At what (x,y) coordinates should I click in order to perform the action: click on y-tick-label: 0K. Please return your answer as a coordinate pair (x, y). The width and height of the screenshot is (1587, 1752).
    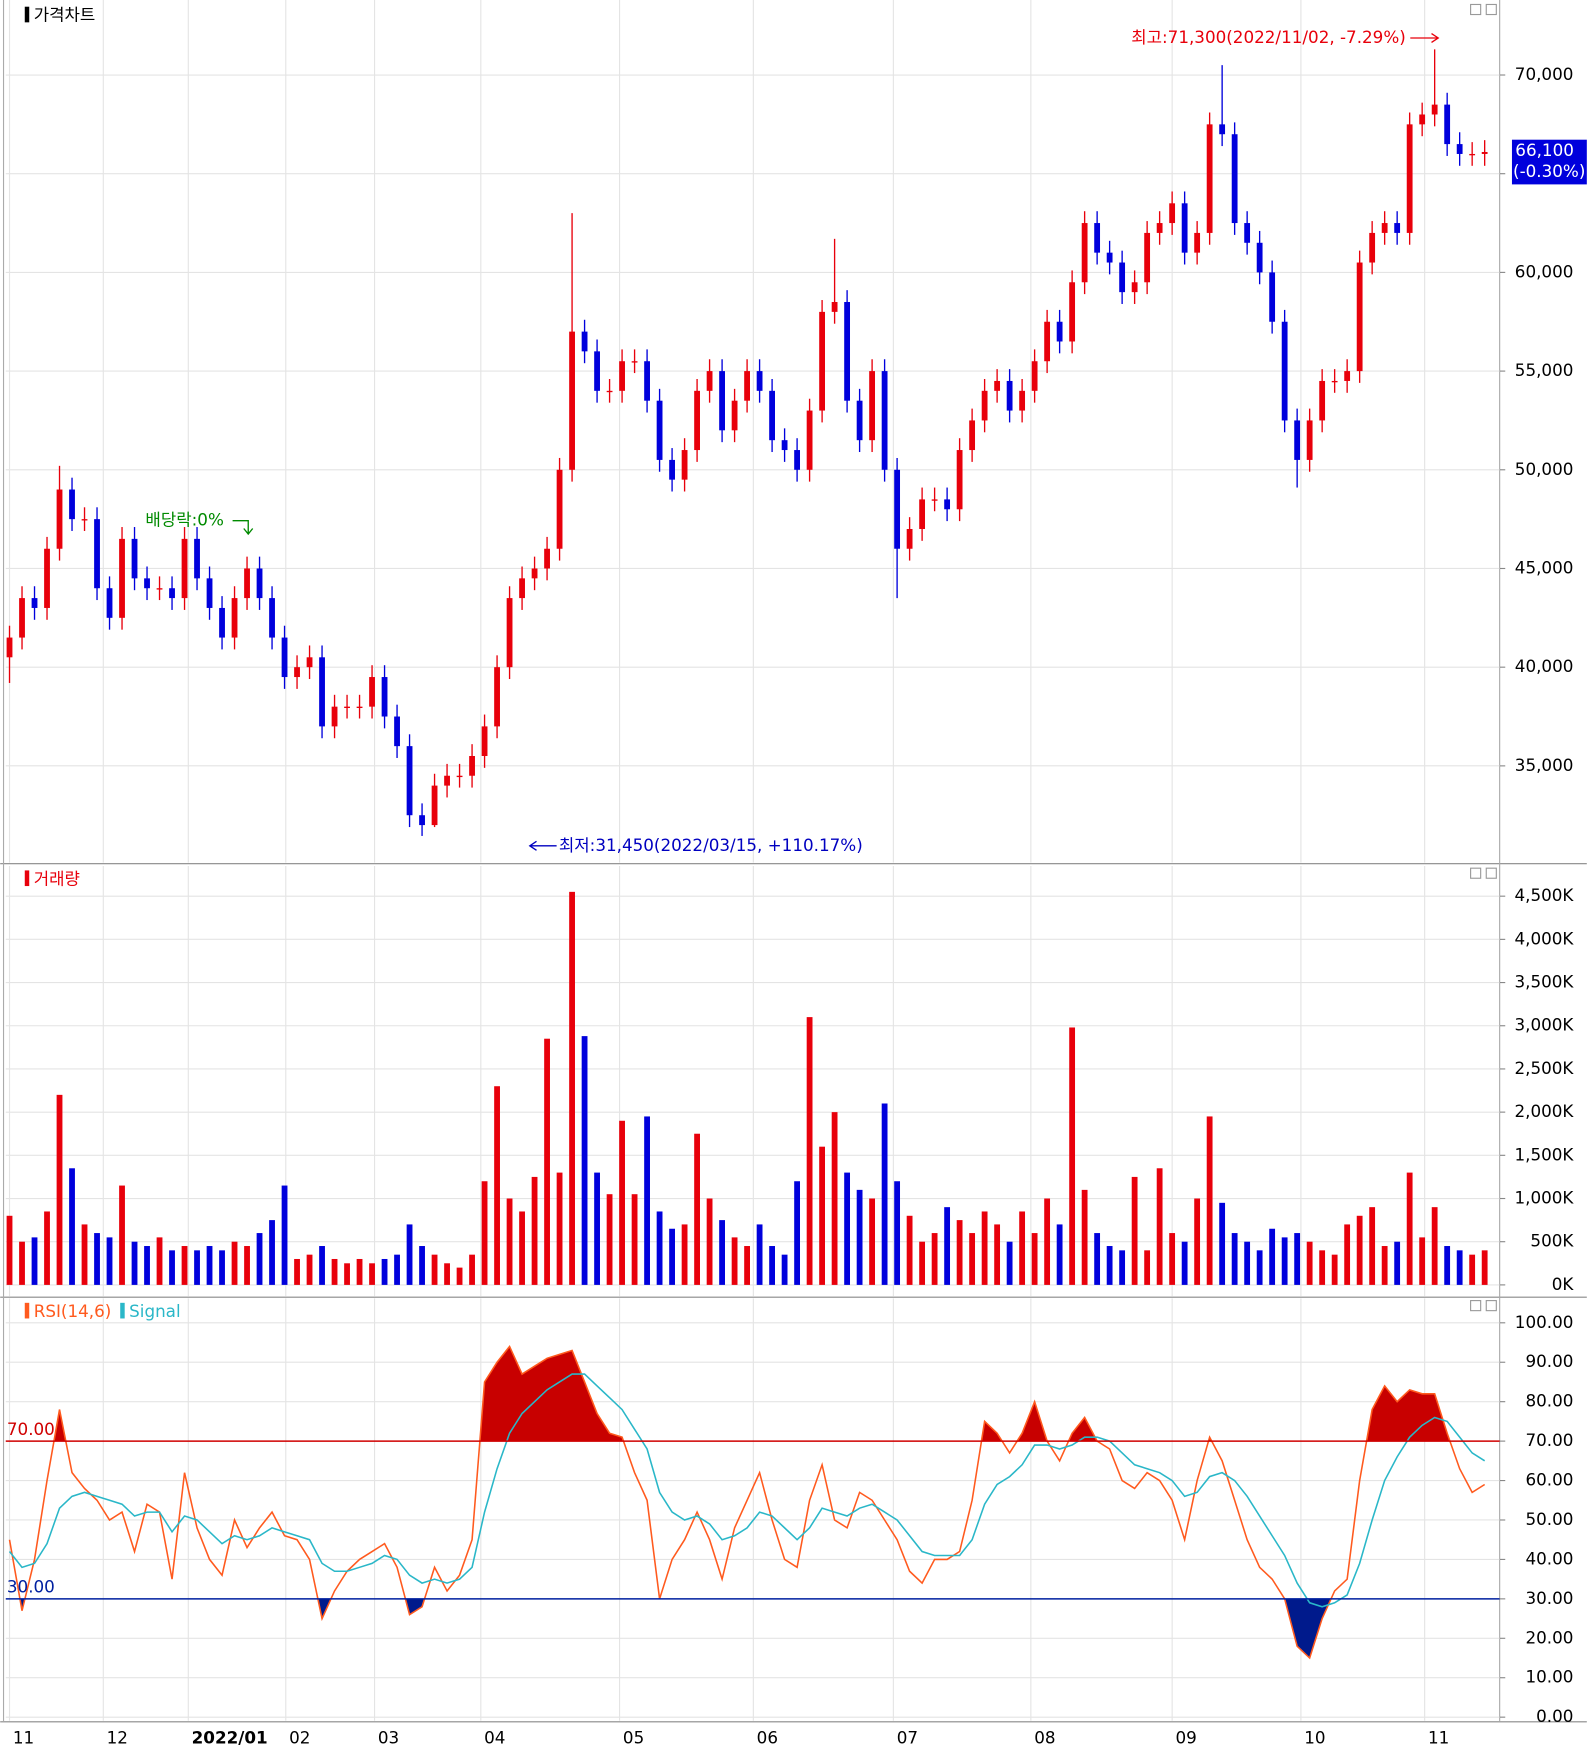
    Looking at the image, I should click on (1563, 1284).